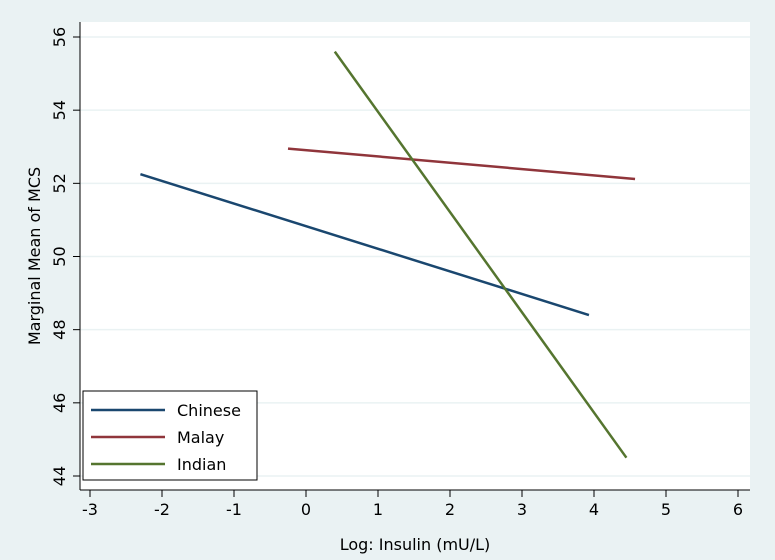  What do you see at coordinates (234, 509) in the screenshot?
I see `x-tick-label: -1` at bounding box center [234, 509].